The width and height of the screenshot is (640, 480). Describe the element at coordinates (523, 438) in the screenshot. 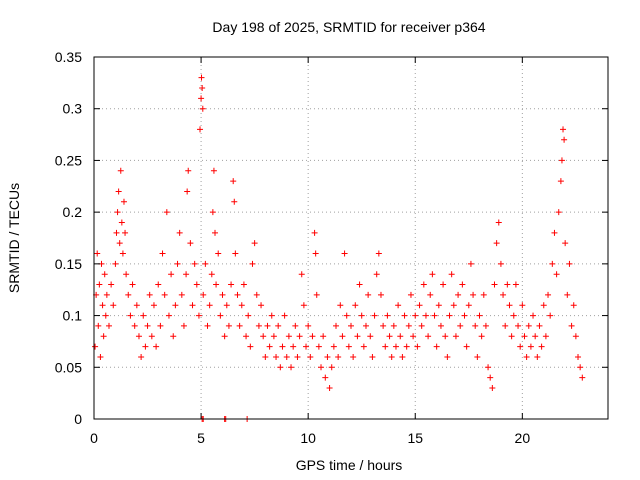

I see `x-tick-label: 20` at that location.